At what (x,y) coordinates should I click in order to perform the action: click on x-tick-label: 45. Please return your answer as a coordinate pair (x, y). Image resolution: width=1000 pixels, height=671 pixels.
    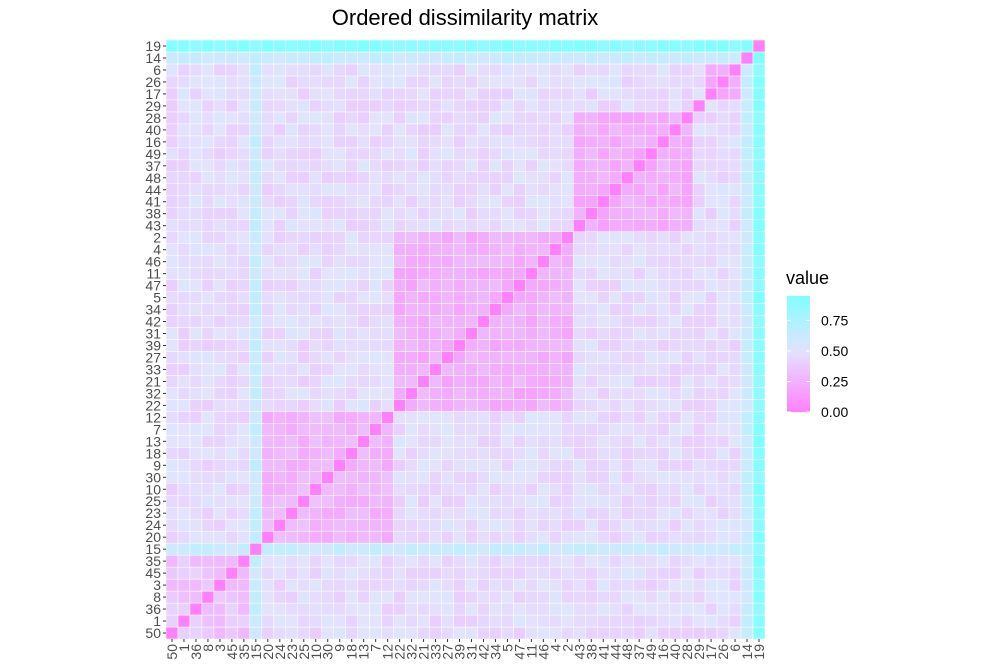
    Looking at the image, I should click on (232, 652).